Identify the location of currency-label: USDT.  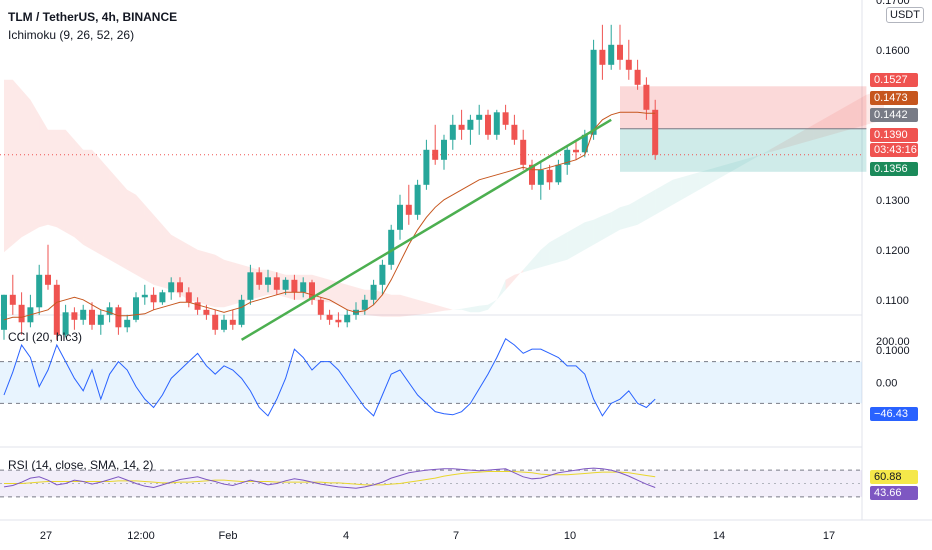
(905, 15).